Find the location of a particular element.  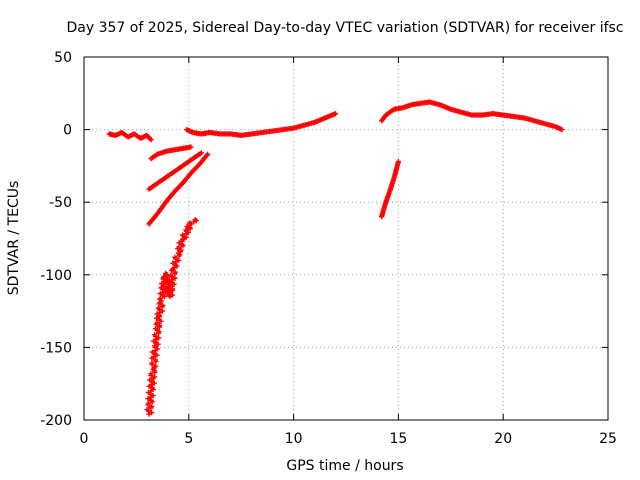

x-tick-label: 5 is located at coordinates (188, 439).